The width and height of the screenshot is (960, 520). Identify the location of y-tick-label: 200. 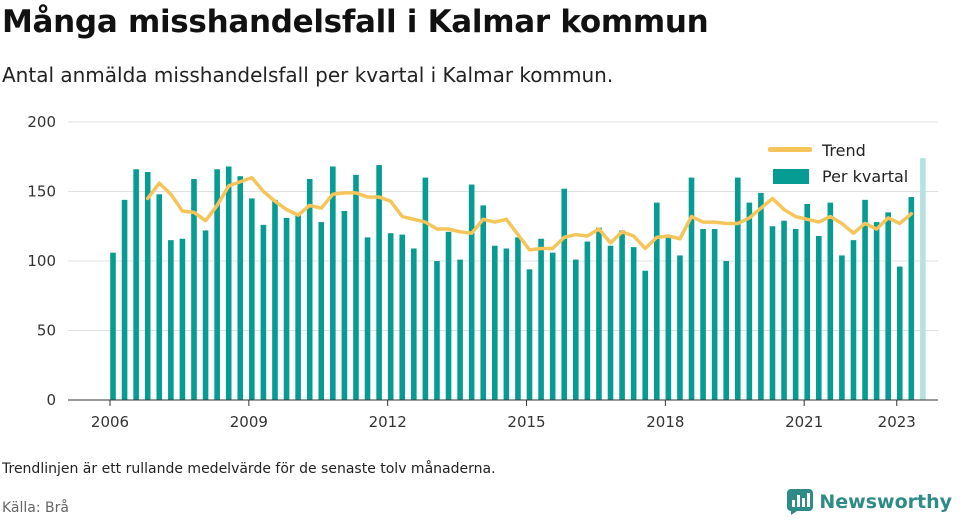
(41, 122).